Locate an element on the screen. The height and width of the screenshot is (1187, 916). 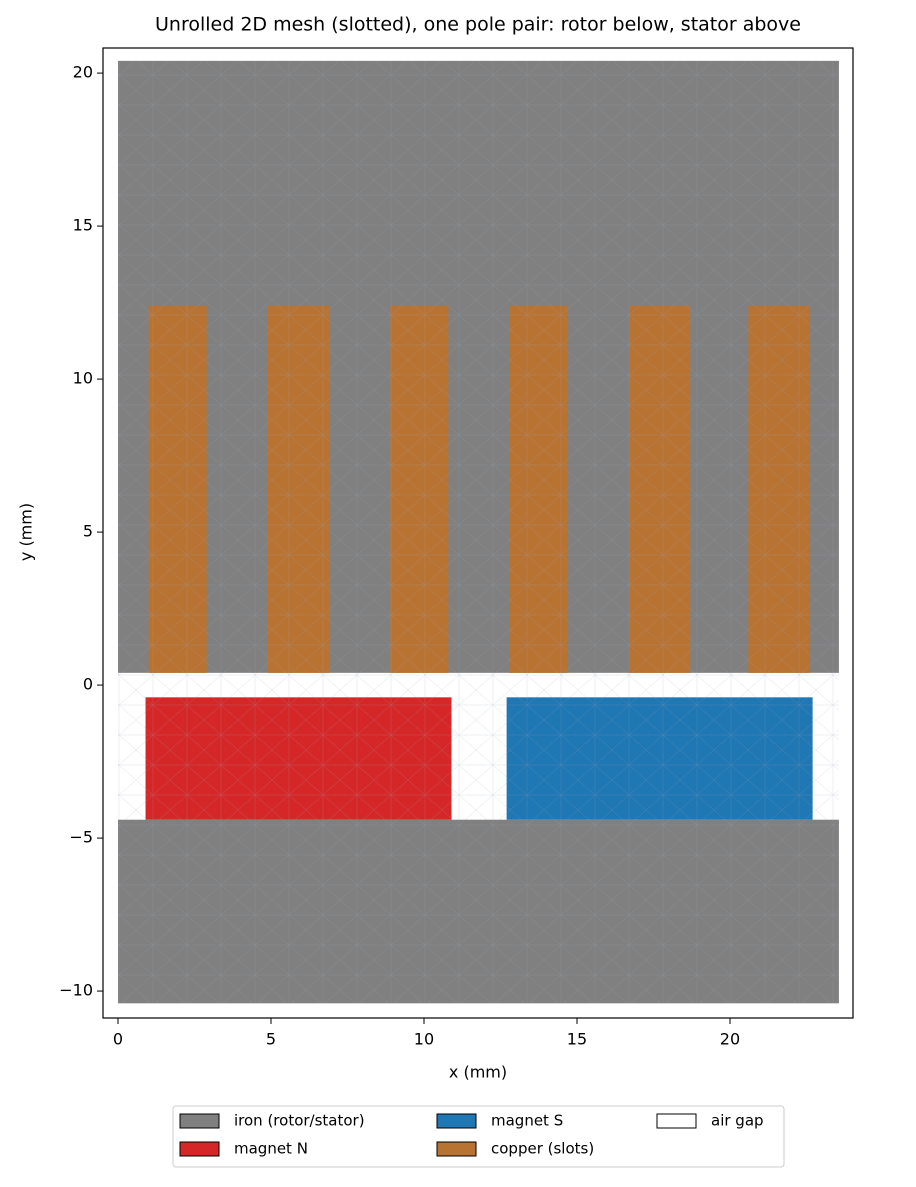
y-tick-label: 10 is located at coordinates (83, 378).